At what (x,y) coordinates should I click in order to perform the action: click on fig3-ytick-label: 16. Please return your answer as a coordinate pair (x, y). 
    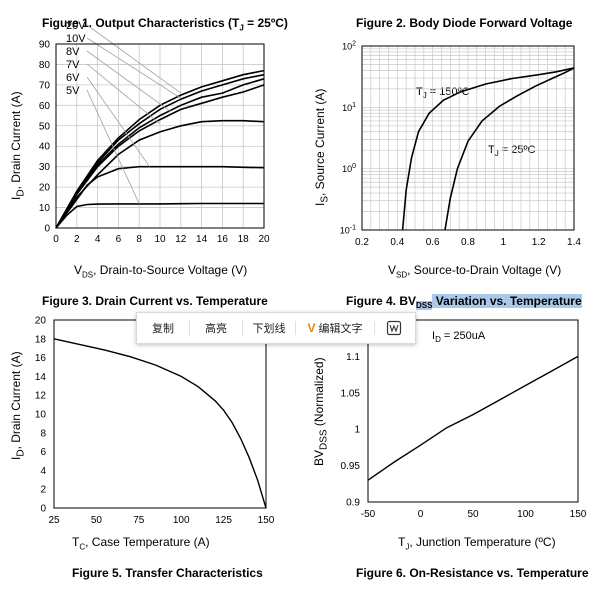
    Looking at the image, I should click on (41, 358).